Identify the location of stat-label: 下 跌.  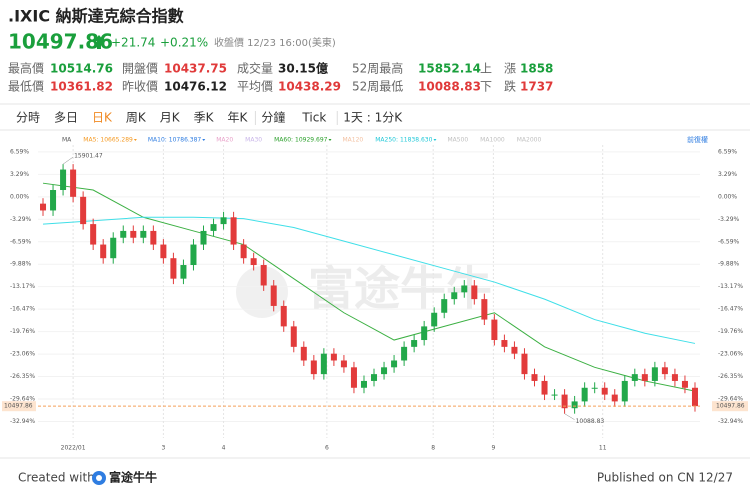
(498, 86).